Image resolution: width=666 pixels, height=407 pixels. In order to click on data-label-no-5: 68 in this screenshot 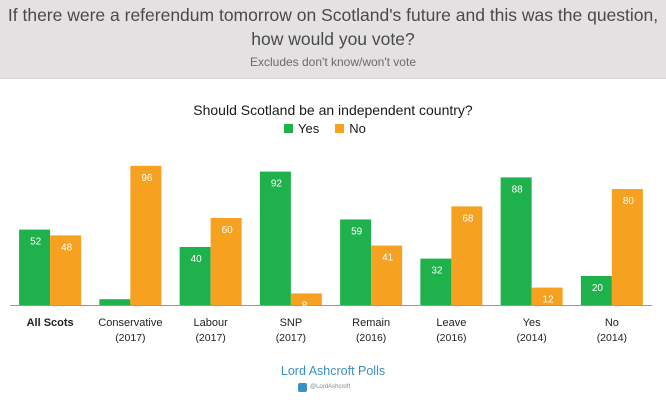, I will do `click(468, 218)`.